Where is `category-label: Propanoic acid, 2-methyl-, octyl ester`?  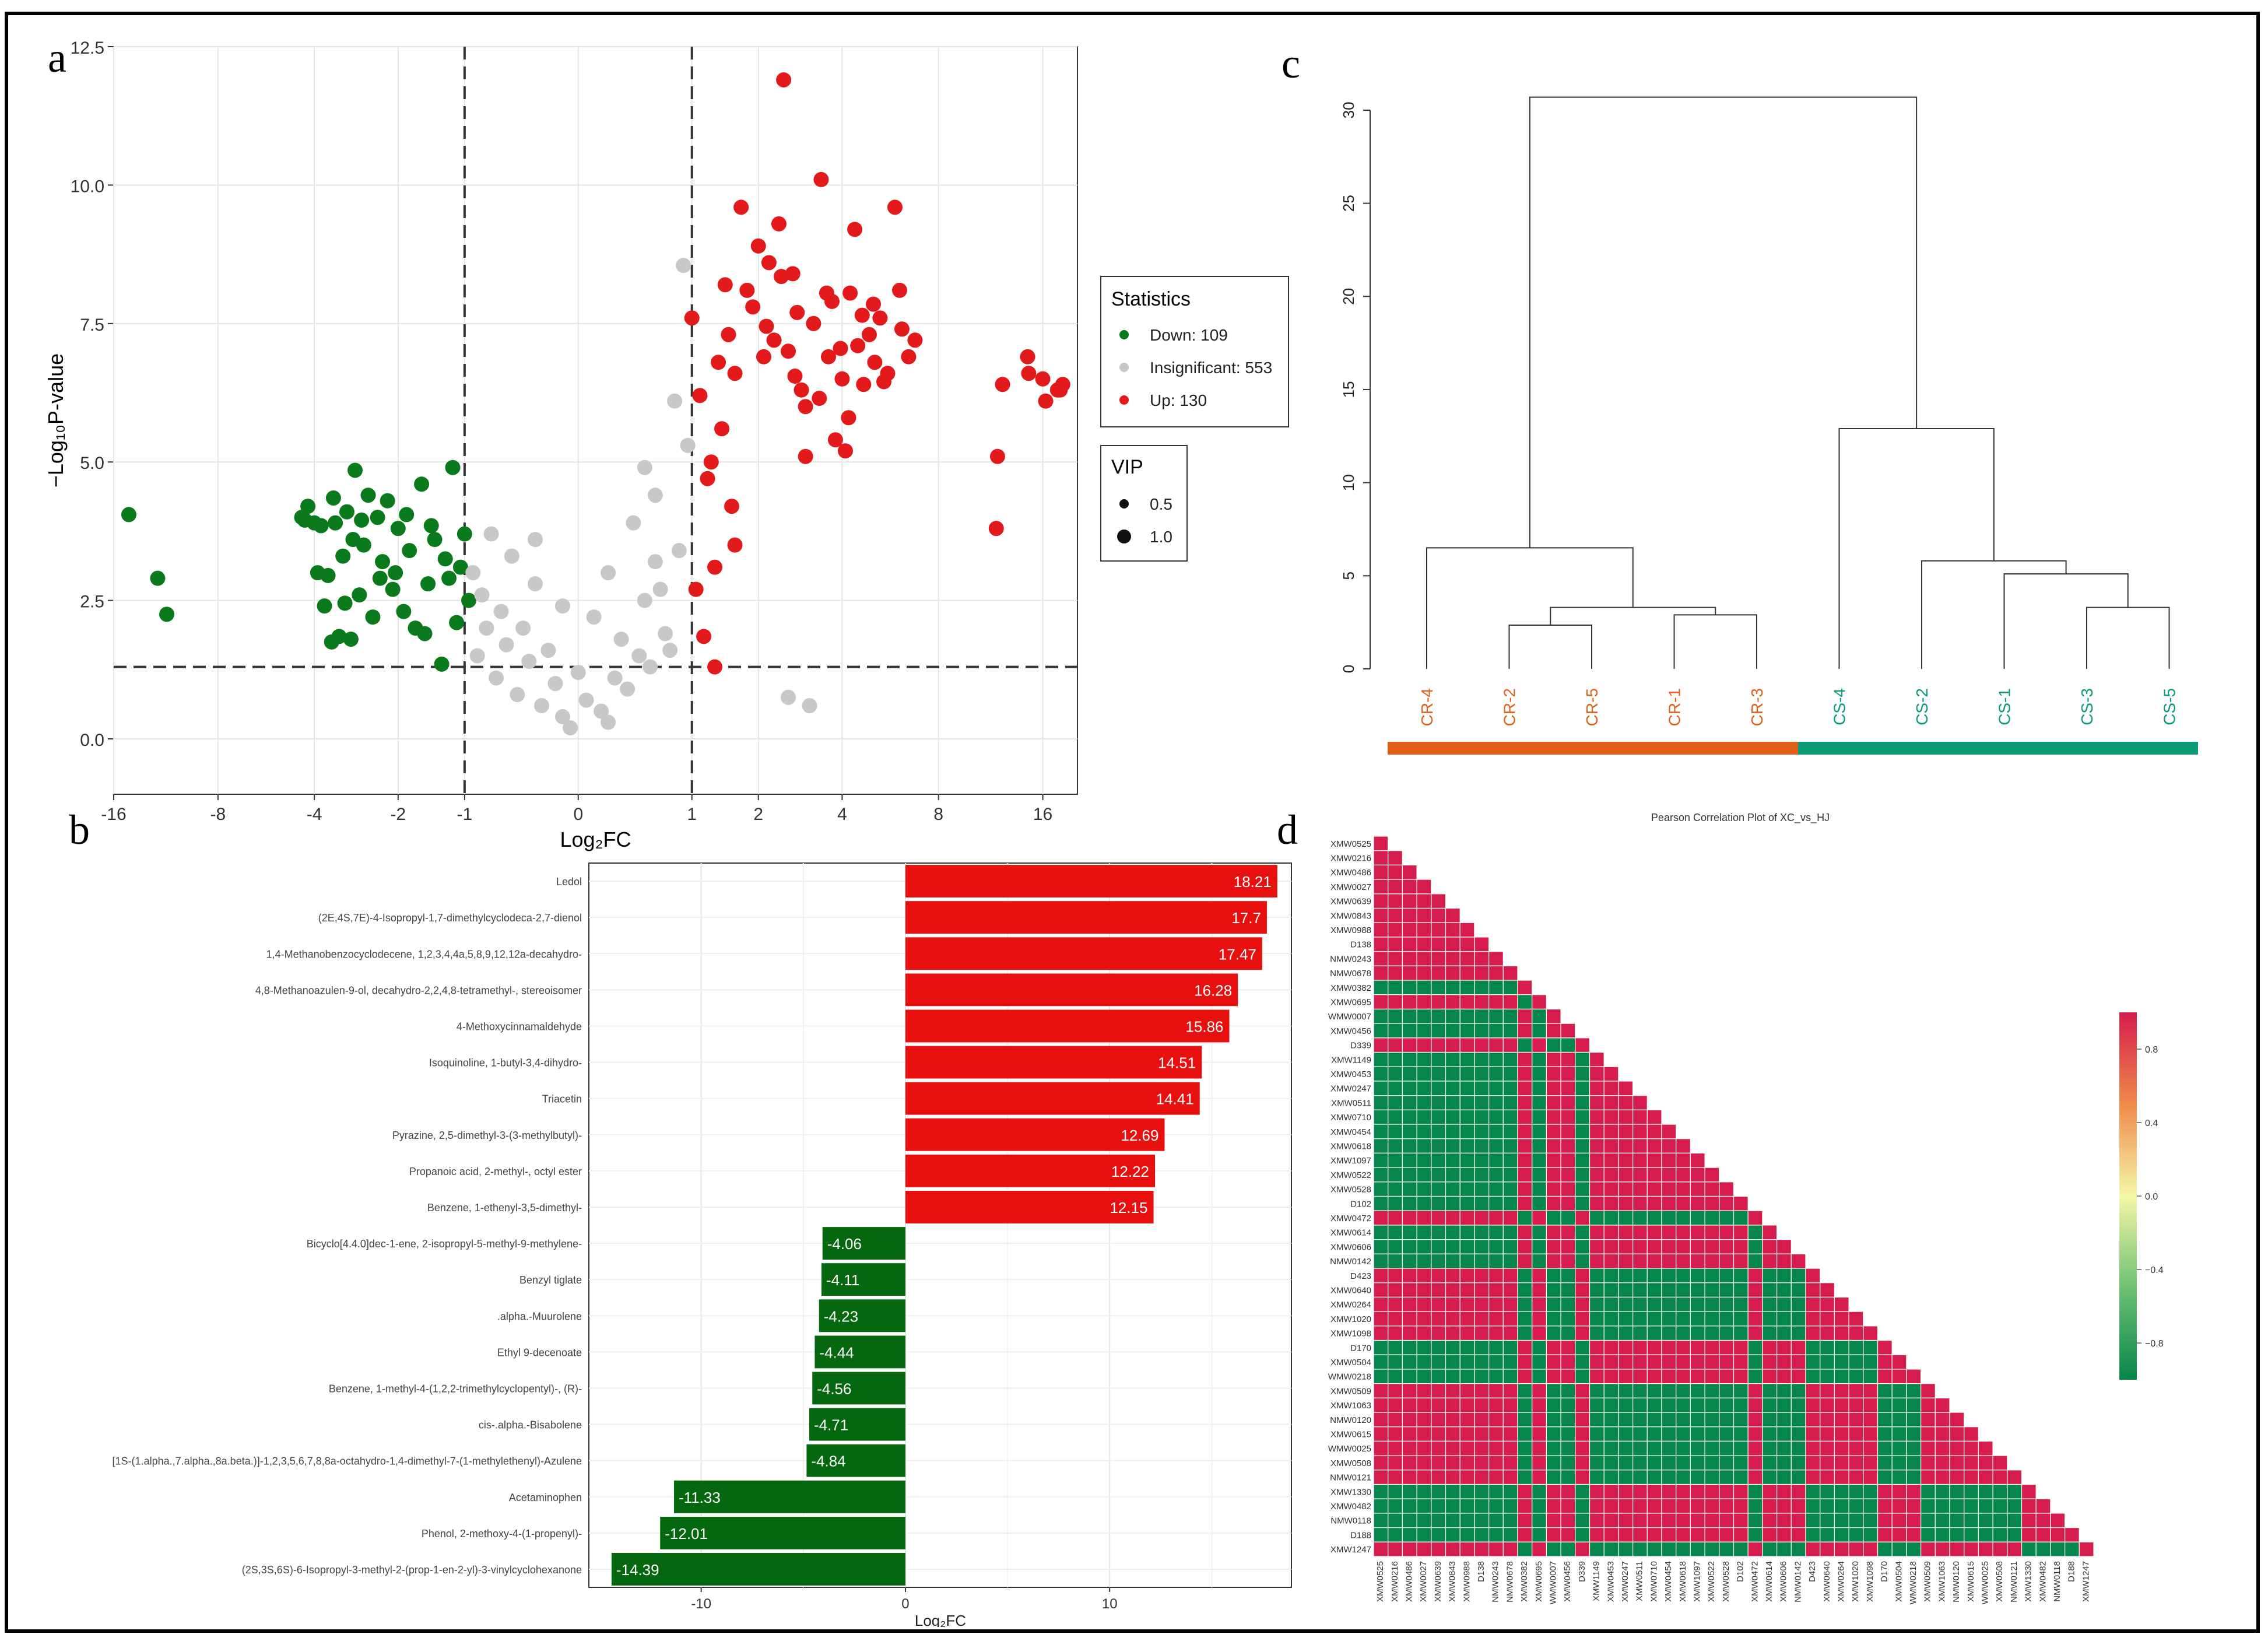
category-label: Propanoic acid, 2-methyl-, octyl ester is located at coordinates (496, 1171).